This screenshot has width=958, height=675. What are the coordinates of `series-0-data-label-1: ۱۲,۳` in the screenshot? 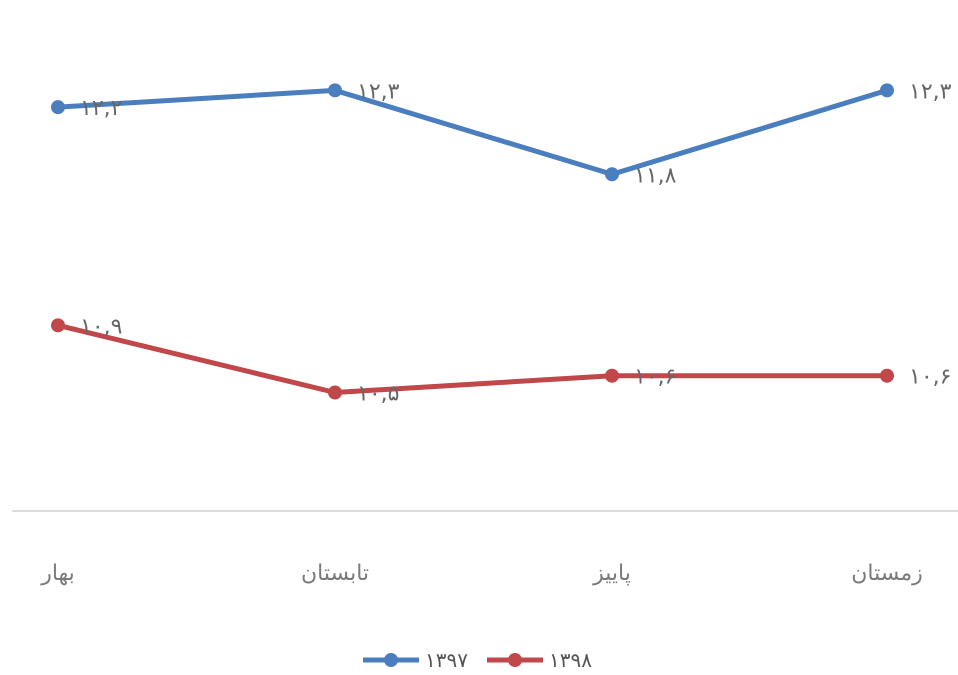 It's located at (378, 91).